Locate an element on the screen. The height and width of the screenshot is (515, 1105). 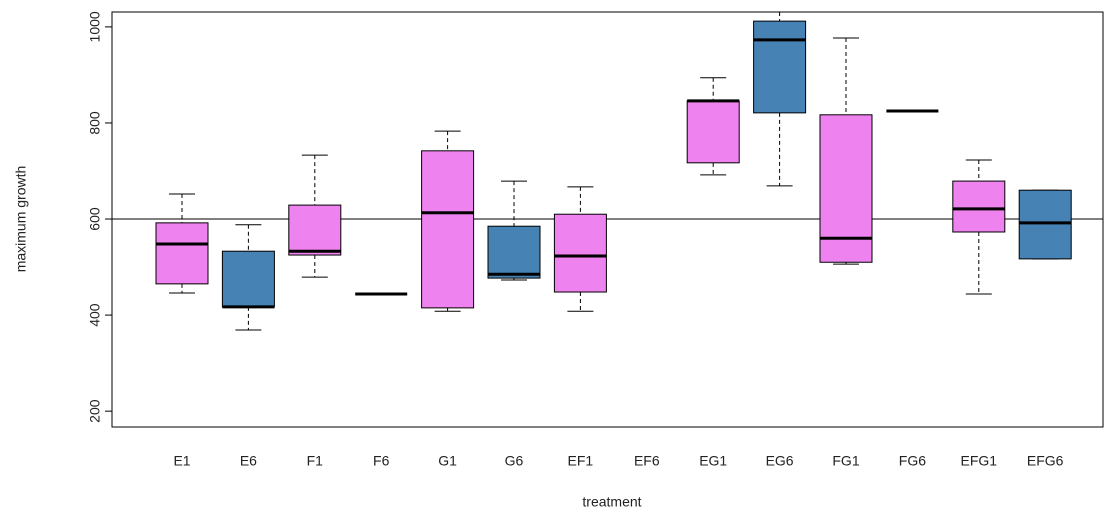
x-tick-label: E6 is located at coordinates (248, 461).